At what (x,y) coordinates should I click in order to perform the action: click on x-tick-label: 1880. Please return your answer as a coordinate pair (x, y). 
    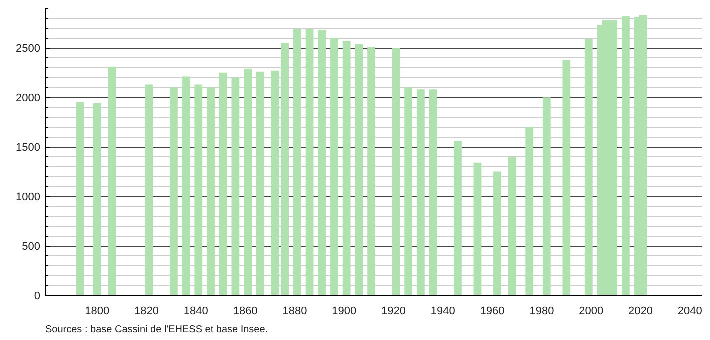
    Looking at the image, I should click on (295, 312).